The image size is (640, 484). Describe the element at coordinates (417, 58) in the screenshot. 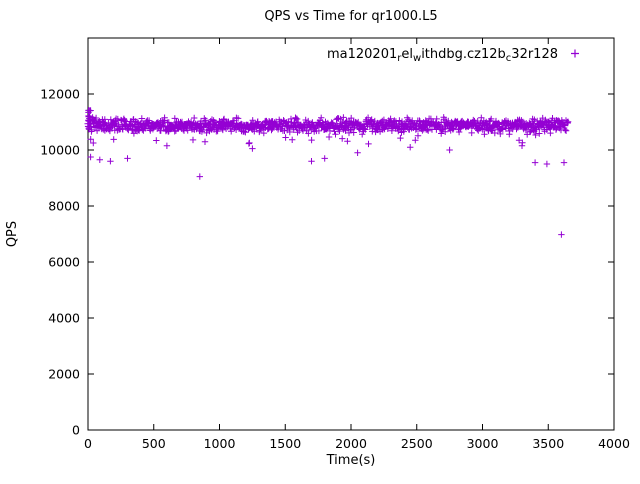

I see `legend-label-subscript: w` at that location.